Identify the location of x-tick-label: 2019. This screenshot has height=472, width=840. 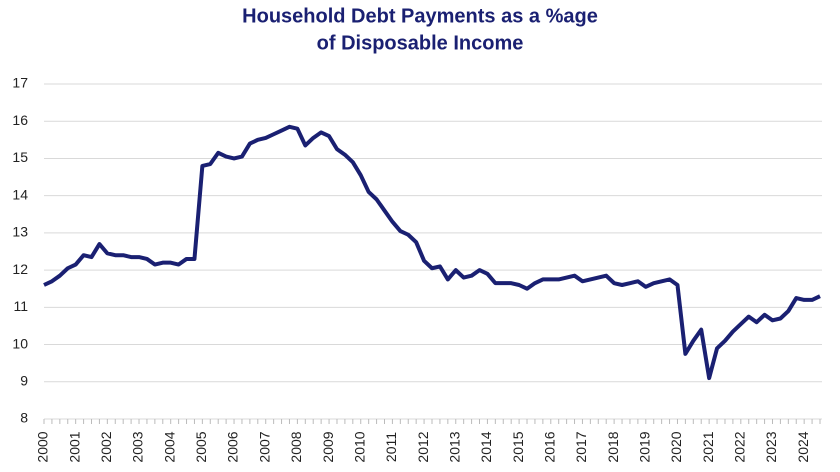
(644, 446).